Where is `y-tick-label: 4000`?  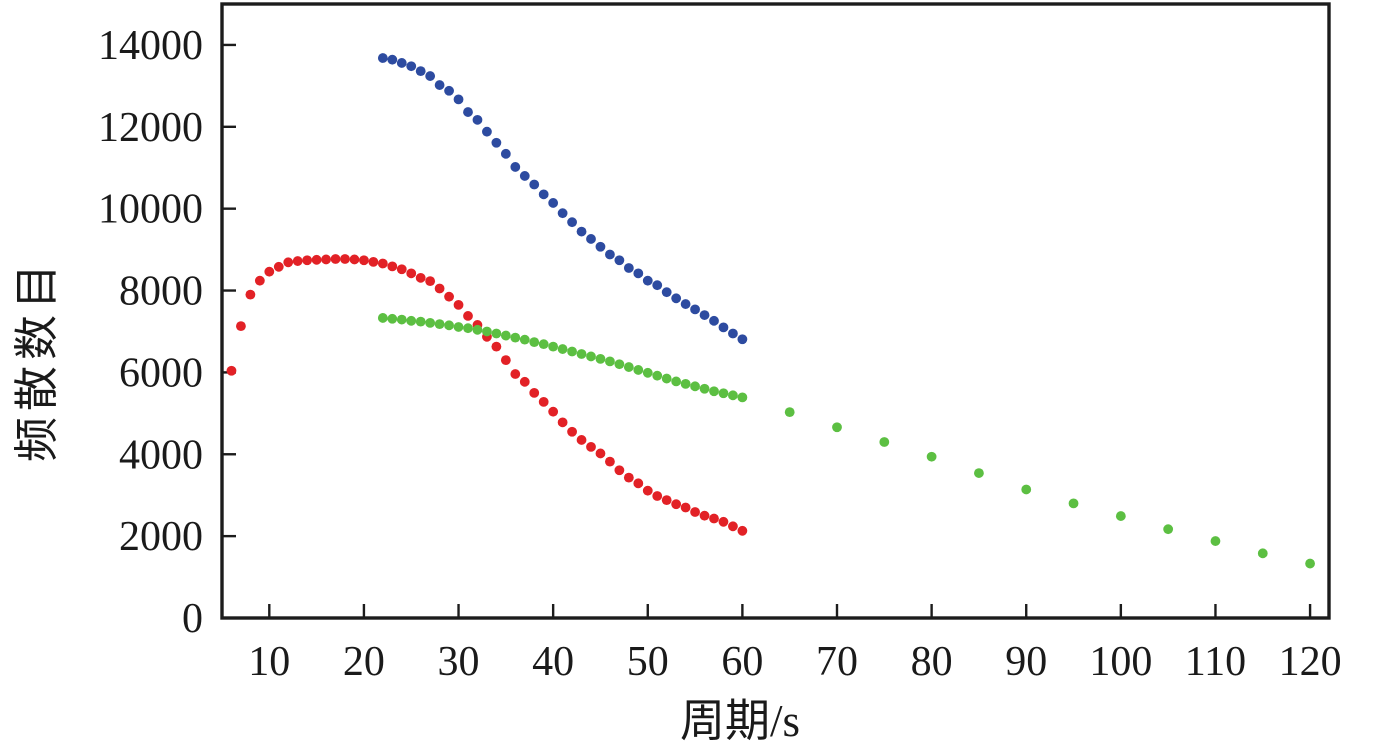
y-tick-label: 4000 is located at coordinates (161, 455).